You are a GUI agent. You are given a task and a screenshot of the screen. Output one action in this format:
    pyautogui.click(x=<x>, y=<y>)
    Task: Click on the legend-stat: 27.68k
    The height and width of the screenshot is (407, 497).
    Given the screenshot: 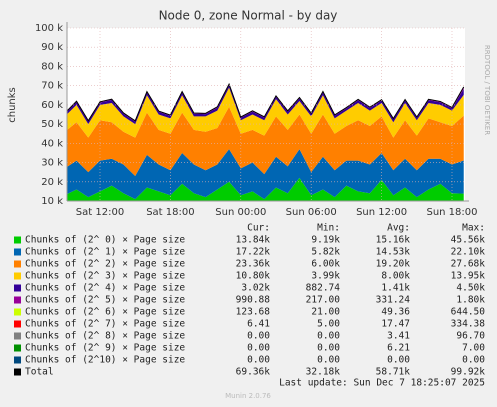 What is the action you would take?
    pyautogui.click(x=468, y=264)
    